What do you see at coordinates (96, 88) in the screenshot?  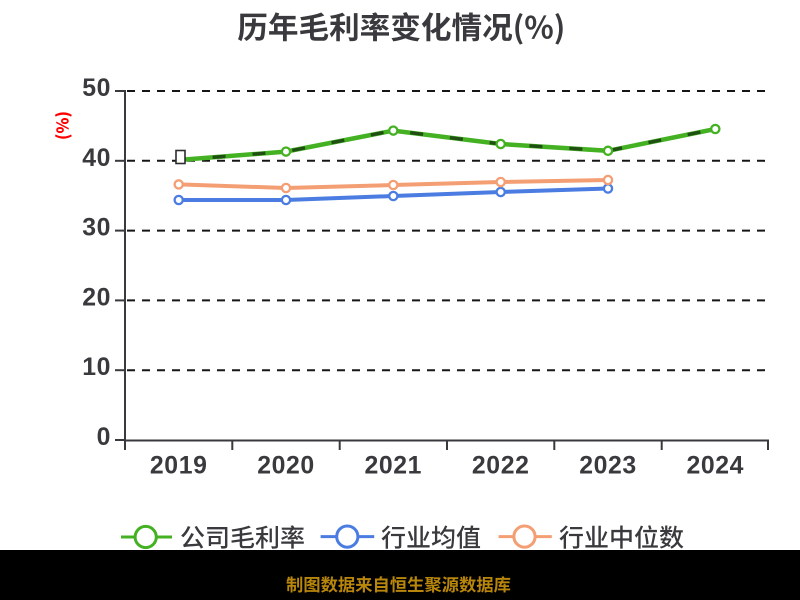 I see `svg-text: 50` at bounding box center [96, 88].